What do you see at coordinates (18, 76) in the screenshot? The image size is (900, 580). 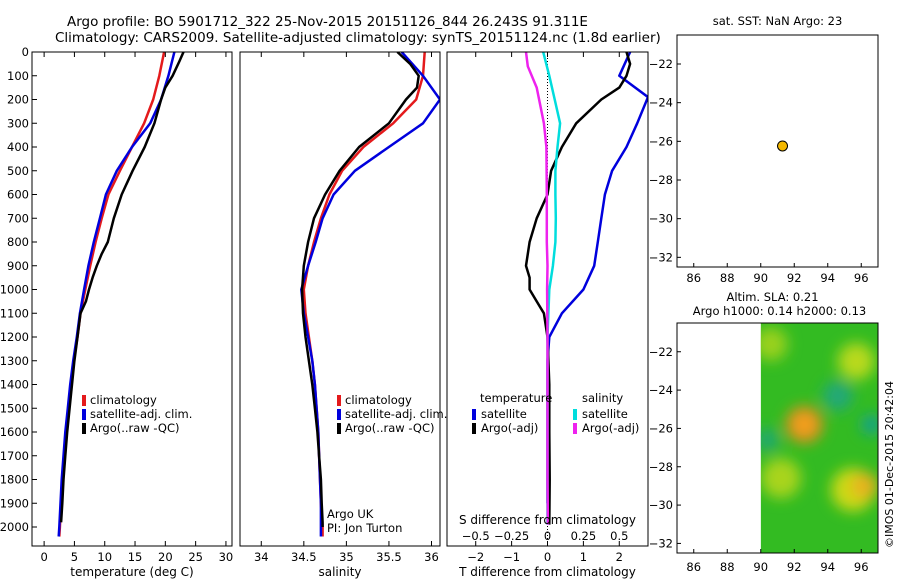 I see `depth-tick-label: 100` at bounding box center [18, 76].